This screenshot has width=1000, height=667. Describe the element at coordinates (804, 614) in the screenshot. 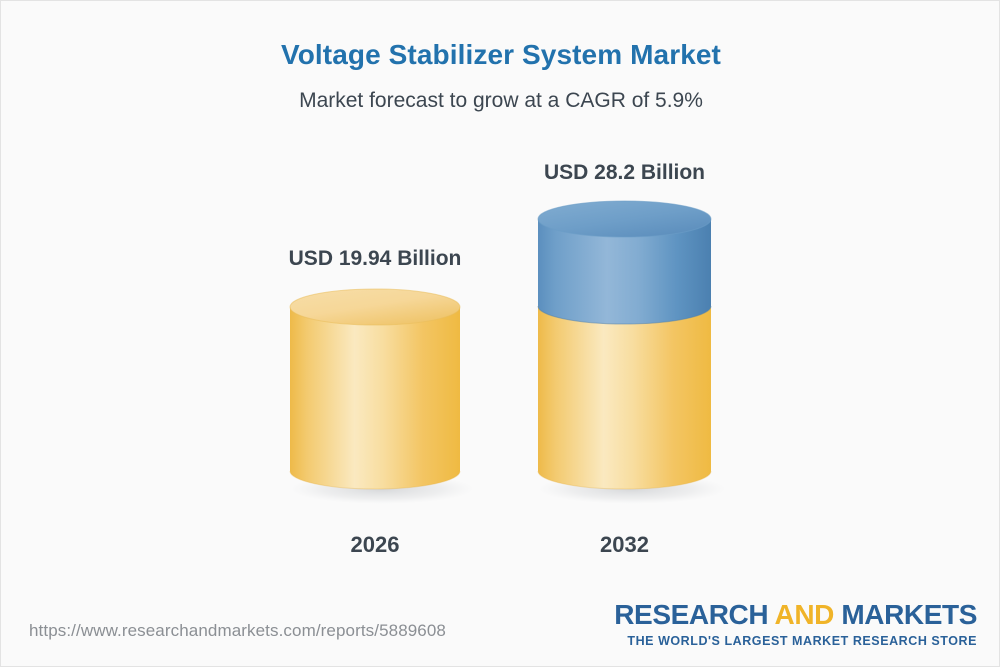

I see `logo-word-and: AND` at that location.